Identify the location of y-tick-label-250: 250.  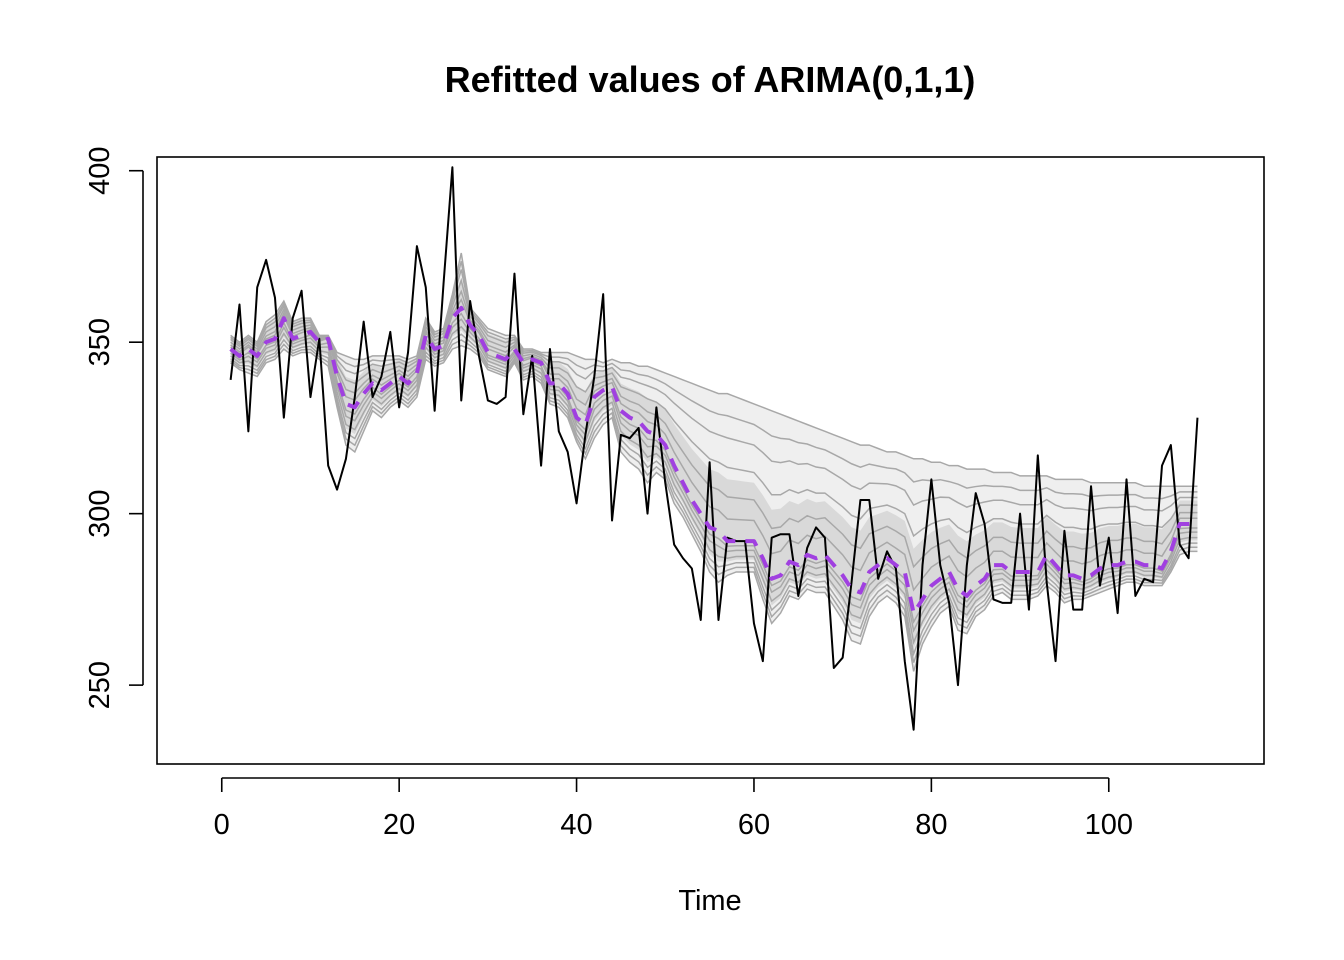
(100, 685).